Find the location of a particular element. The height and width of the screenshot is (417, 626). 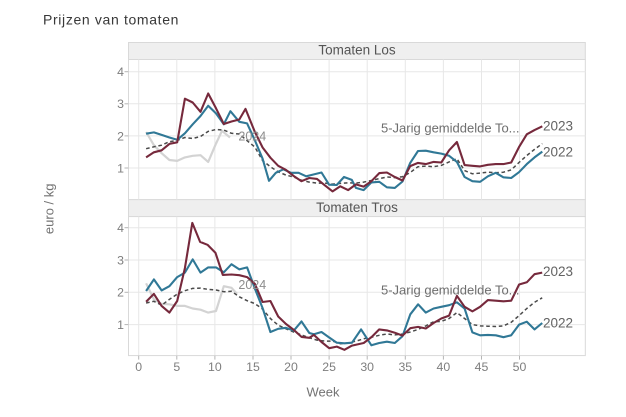

svg-text: 20 is located at coordinates (291, 367).